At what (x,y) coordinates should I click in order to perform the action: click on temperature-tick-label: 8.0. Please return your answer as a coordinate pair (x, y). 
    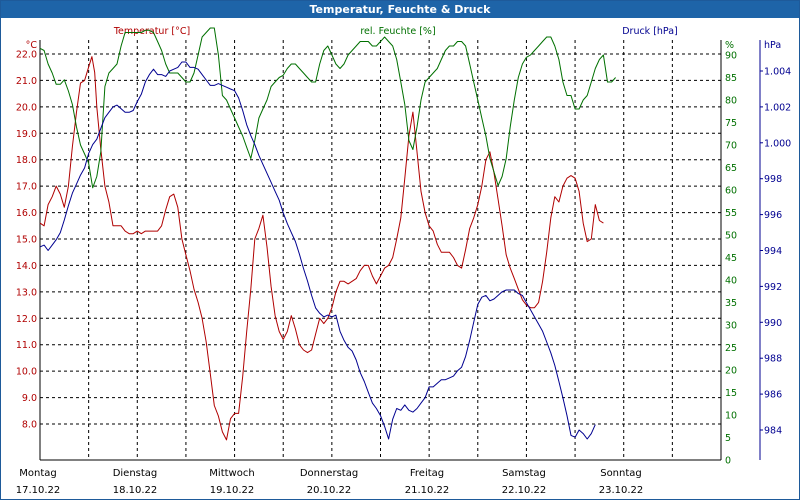
    Looking at the image, I should click on (29, 425).